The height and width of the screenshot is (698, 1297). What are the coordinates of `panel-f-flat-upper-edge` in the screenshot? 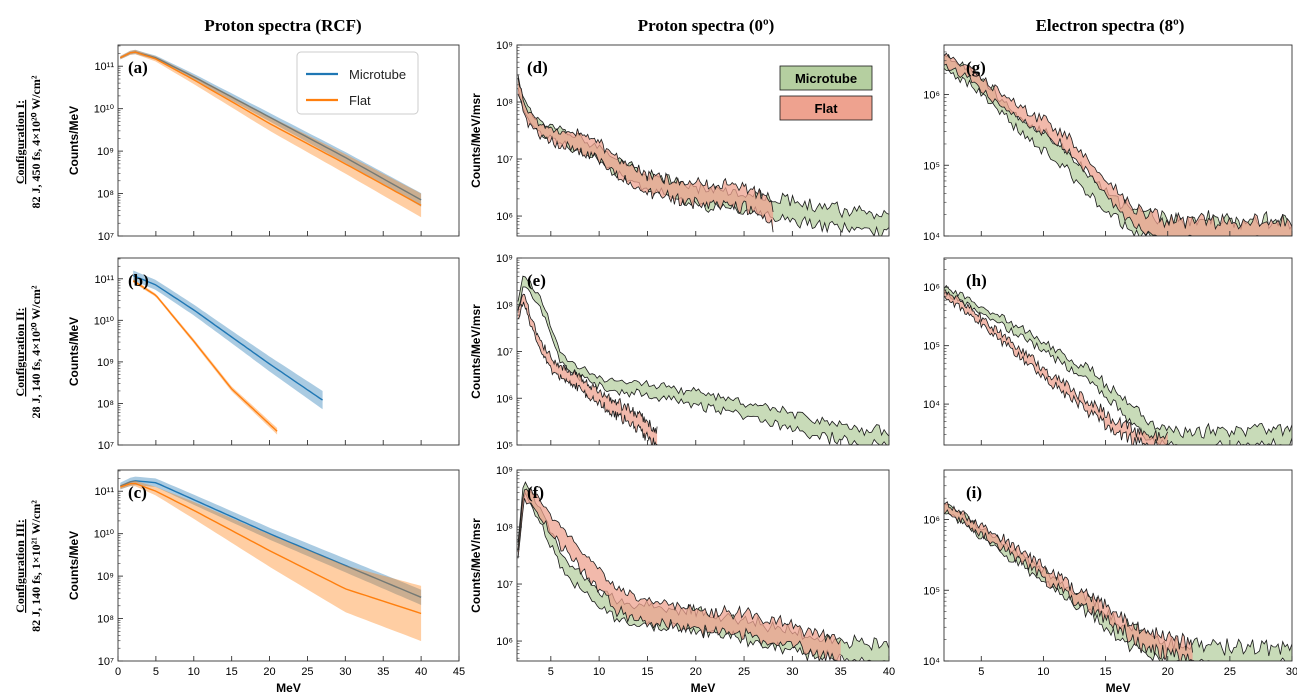 It's located at (679, 566).